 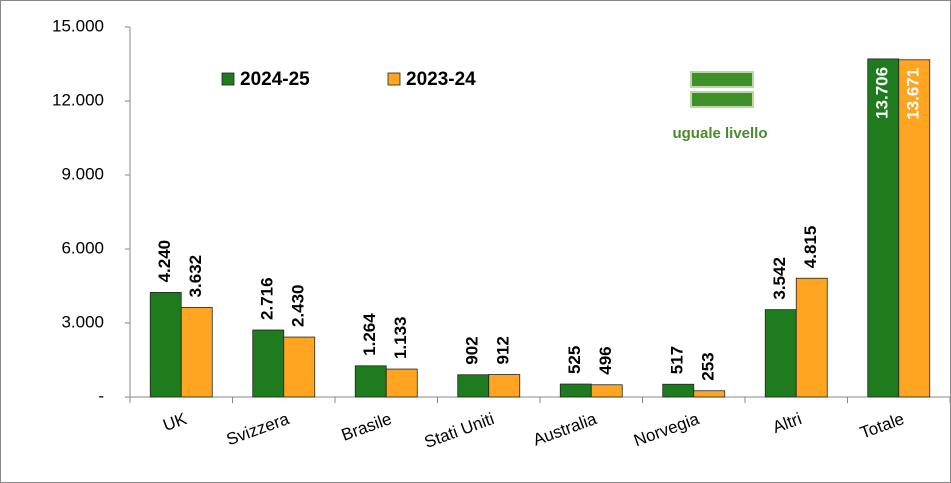 I want to click on legend-label: 2024-25, so click(x=275, y=79).